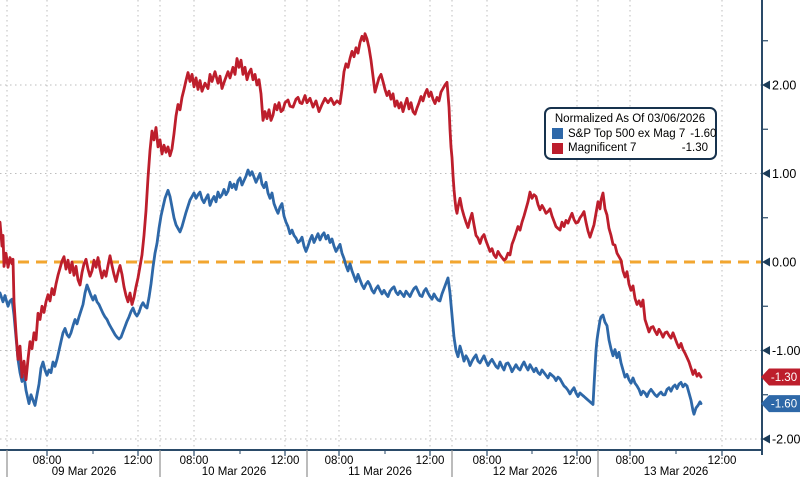 The image size is (800, 482). I want to click on legend-title: Normalized As Of 03/06/2026, so click(630, 119).